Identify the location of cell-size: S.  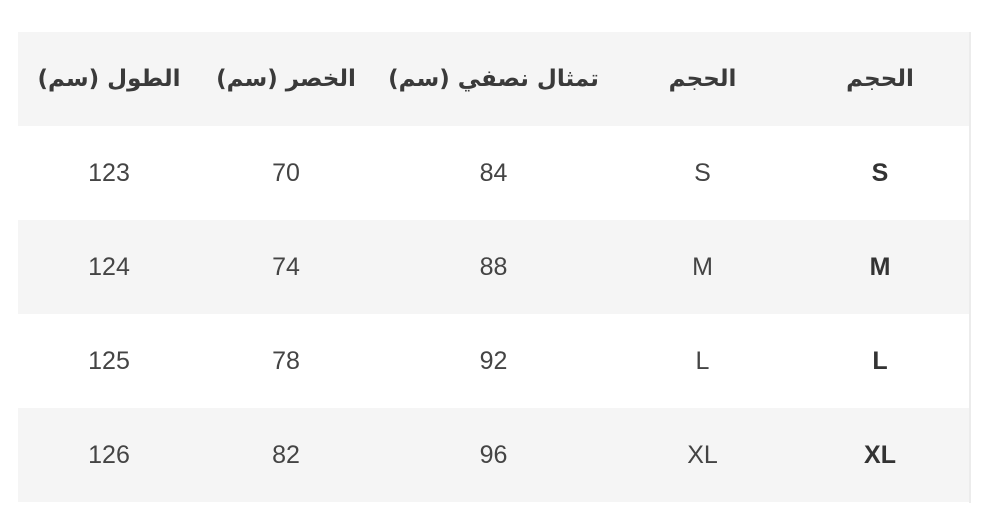
(880, 172).